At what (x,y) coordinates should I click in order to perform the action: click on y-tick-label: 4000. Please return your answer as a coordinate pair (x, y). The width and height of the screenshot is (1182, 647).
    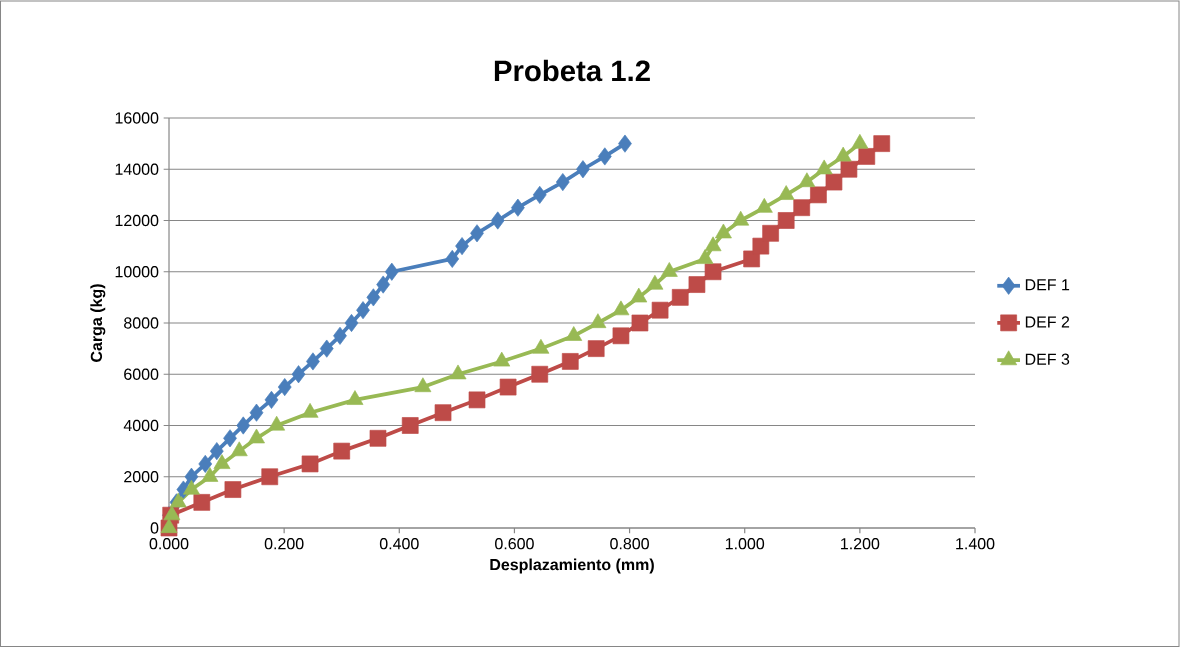
    Looking at the image, I should click on (141, 425).